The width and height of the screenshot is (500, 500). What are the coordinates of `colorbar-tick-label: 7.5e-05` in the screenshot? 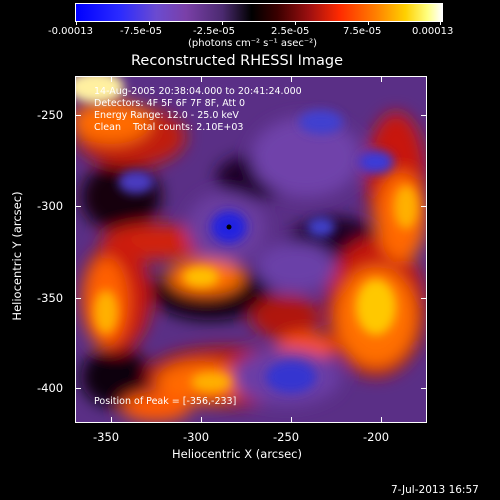 It's located at (362, 31).